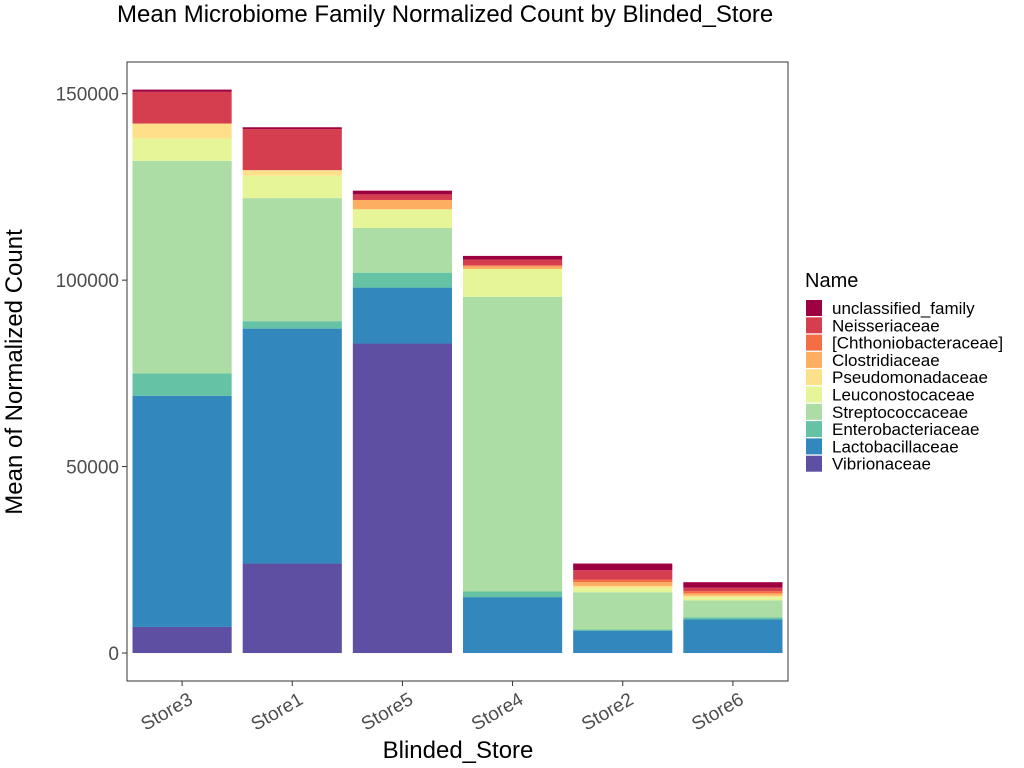 The image size is (1024, 768). What do you see at coordinates (292, 187) in the screenshot?
I see `bar-segment-store1-leuconostocaceae` at bounding box center [292, 187].